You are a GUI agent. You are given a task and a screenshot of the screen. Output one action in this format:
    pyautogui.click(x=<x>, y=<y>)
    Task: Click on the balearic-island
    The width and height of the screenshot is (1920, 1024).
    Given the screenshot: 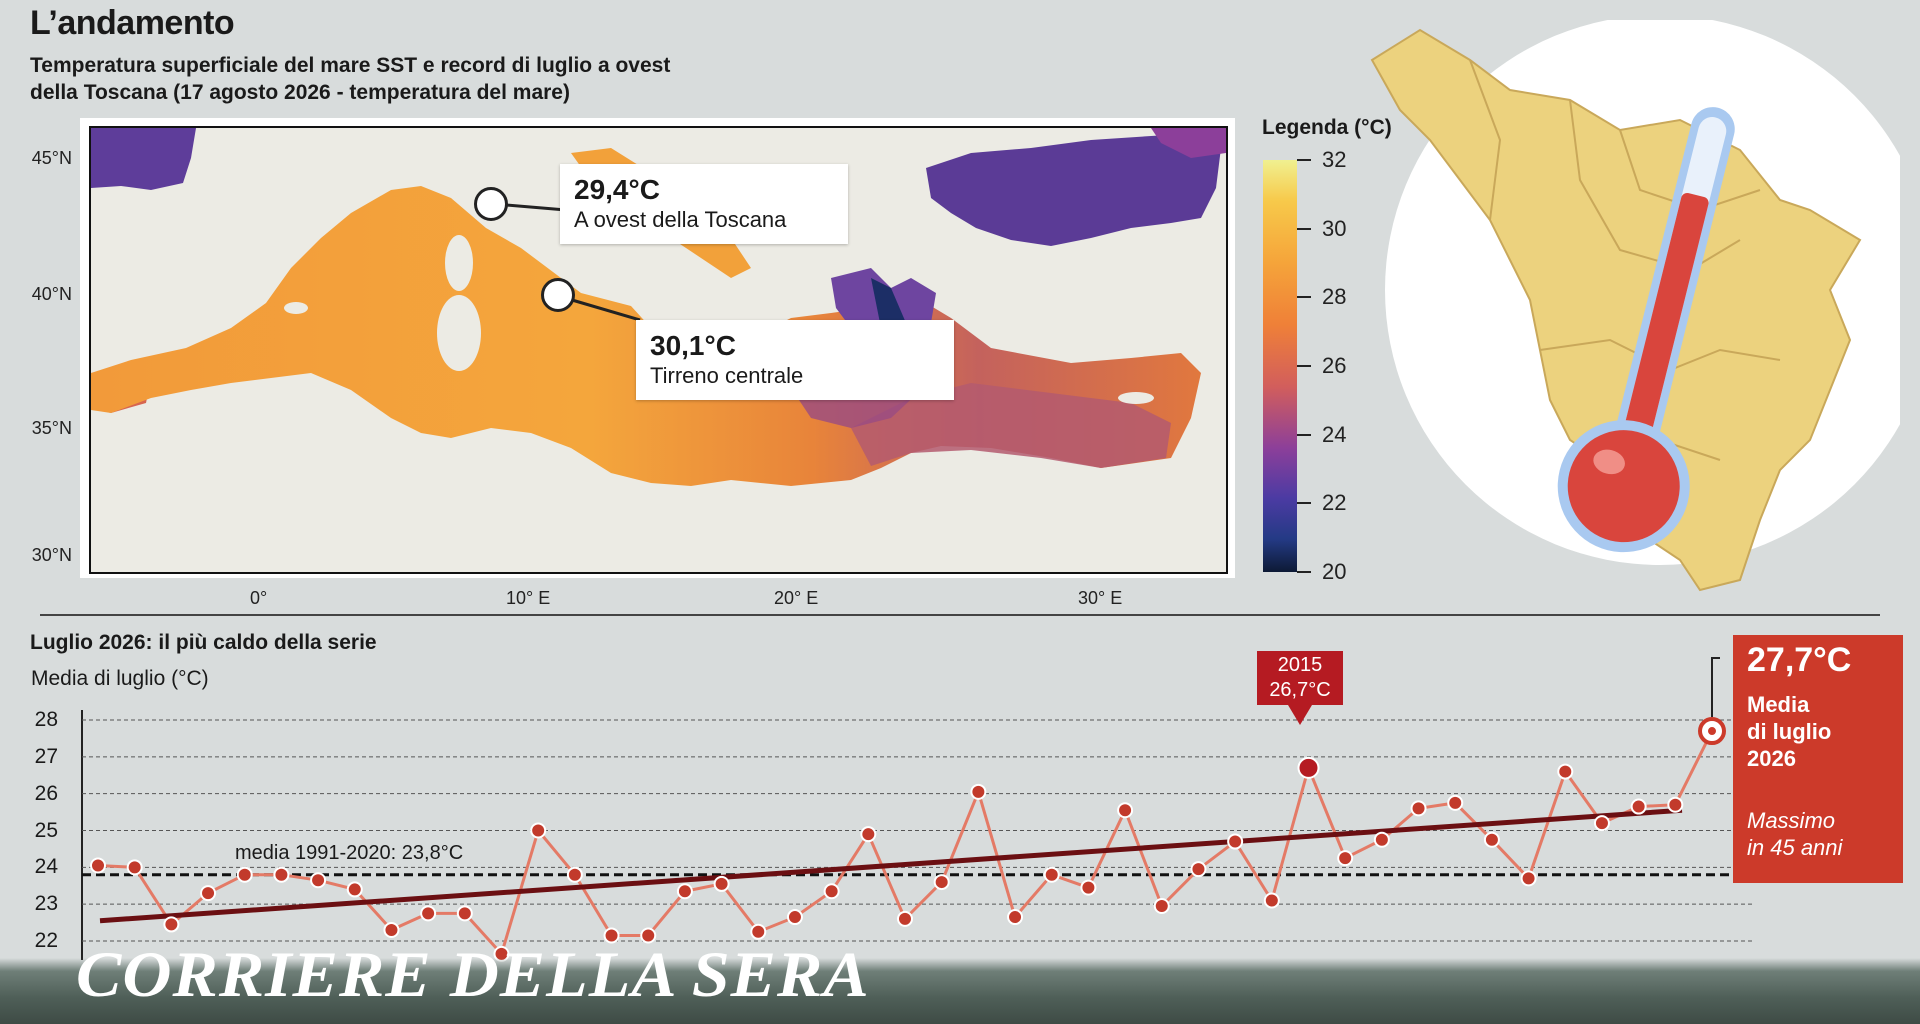 What is the action you would take?
    pyautogui.click(x=296, y=308)
    